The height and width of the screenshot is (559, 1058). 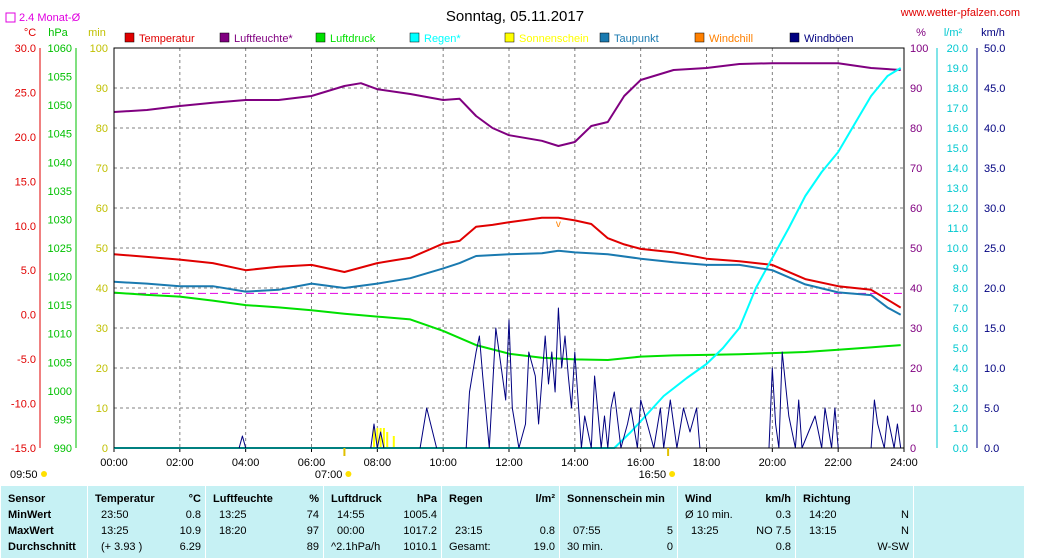 What do you see at coordinates (960, 13) in the screenshot?
I see `website-label: www.wetter-pfalzen.com` at bounding box center [960, 13].